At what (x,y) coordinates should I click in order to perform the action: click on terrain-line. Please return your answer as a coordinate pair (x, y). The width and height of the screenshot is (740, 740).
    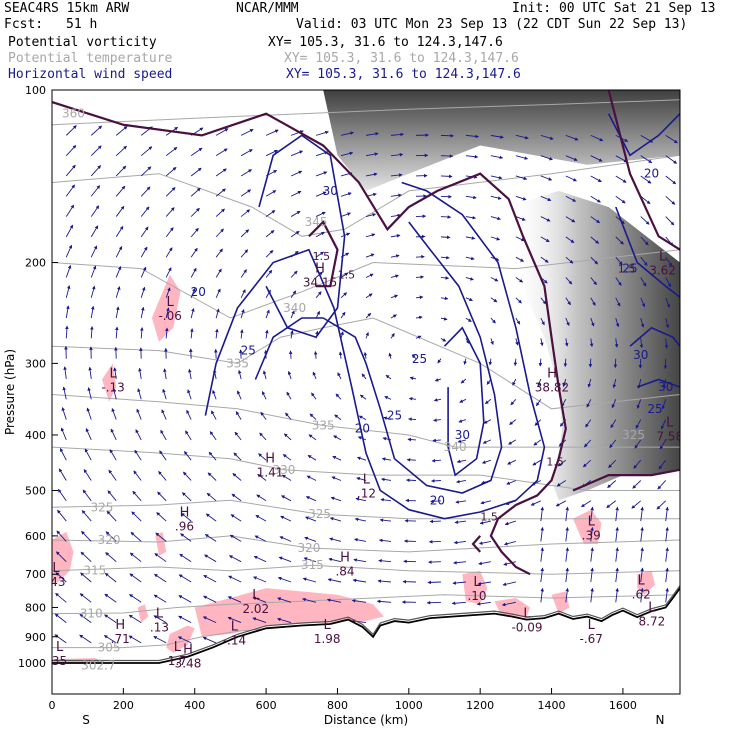
    Looking at the image, I should click on (366, 625).